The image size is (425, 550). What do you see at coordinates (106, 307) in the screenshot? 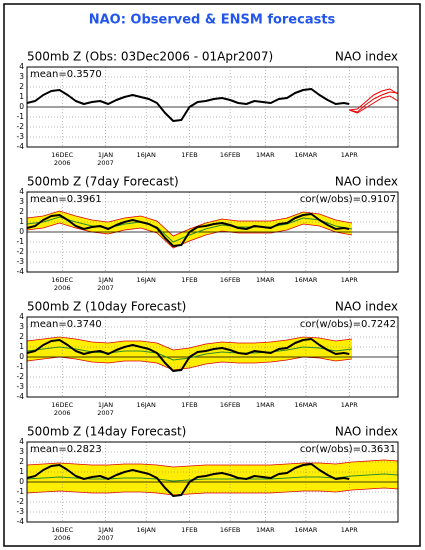
I see `panel-title: 500mb Z (10day Forecast)` at bounding box center [106, 307].